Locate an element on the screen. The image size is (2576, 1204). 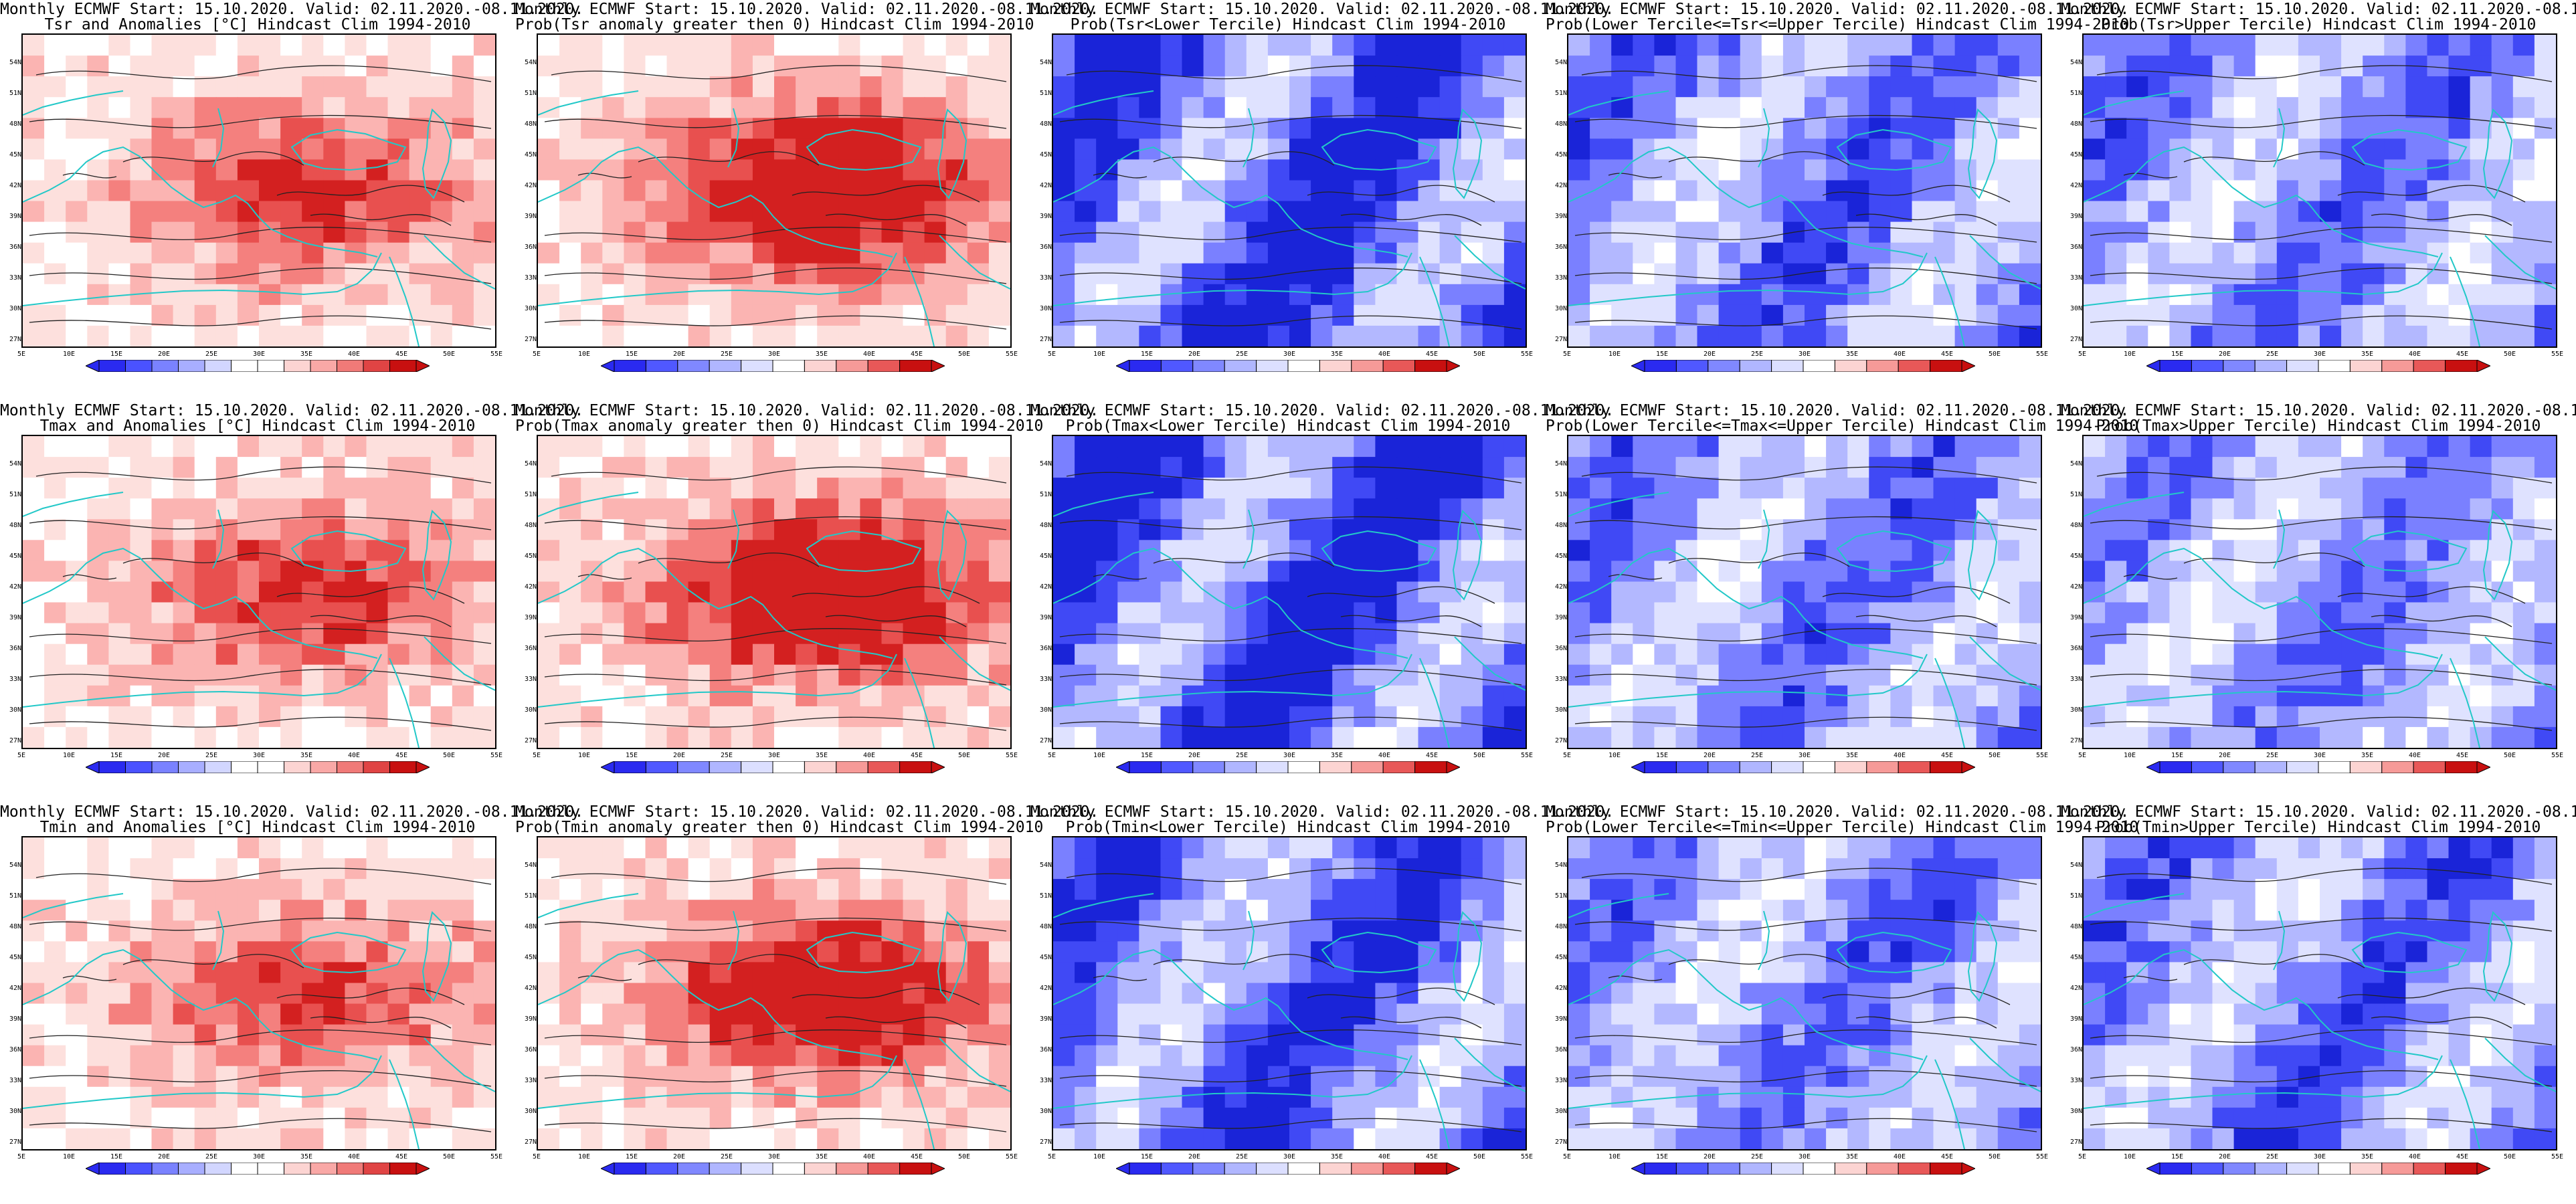
longitude-label: 45E is located at coordinates (401, 354).